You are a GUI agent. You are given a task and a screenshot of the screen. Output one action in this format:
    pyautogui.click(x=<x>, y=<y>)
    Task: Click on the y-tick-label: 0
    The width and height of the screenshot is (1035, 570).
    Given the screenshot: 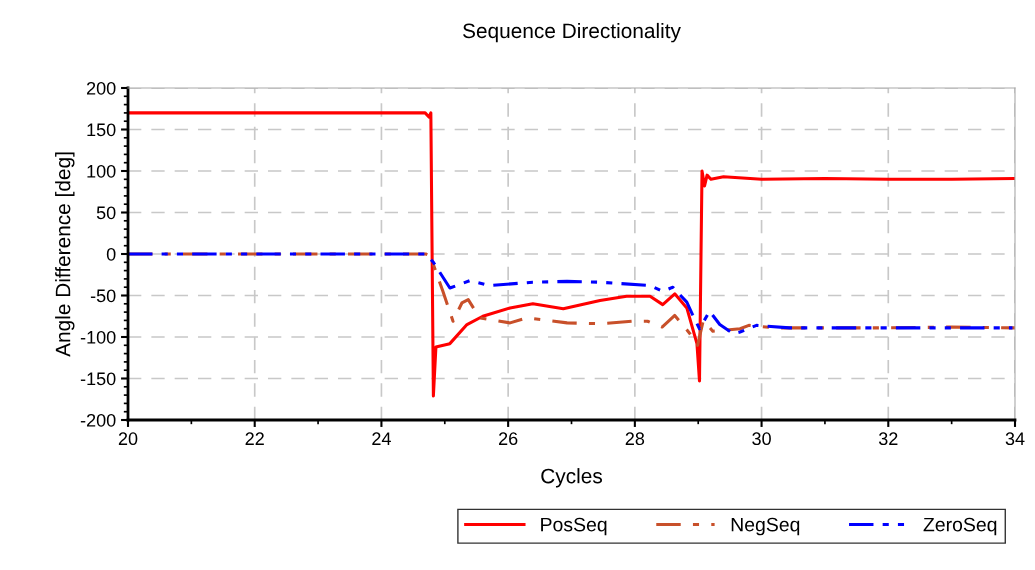 What is the action you would take?
    pyautogui.click(x=111, y=254)
    